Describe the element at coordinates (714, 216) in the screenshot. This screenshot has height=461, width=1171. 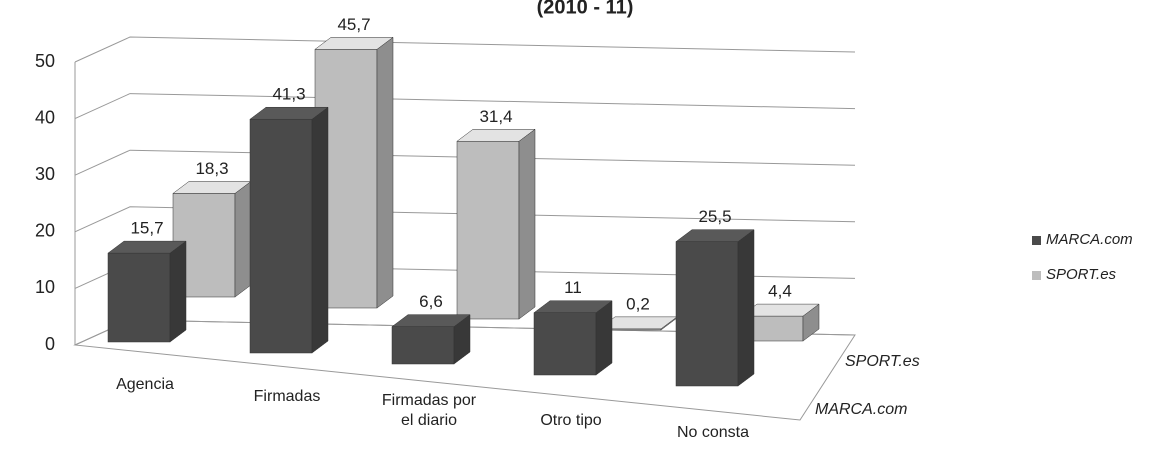
I see `value-label: 25,5` at that location.